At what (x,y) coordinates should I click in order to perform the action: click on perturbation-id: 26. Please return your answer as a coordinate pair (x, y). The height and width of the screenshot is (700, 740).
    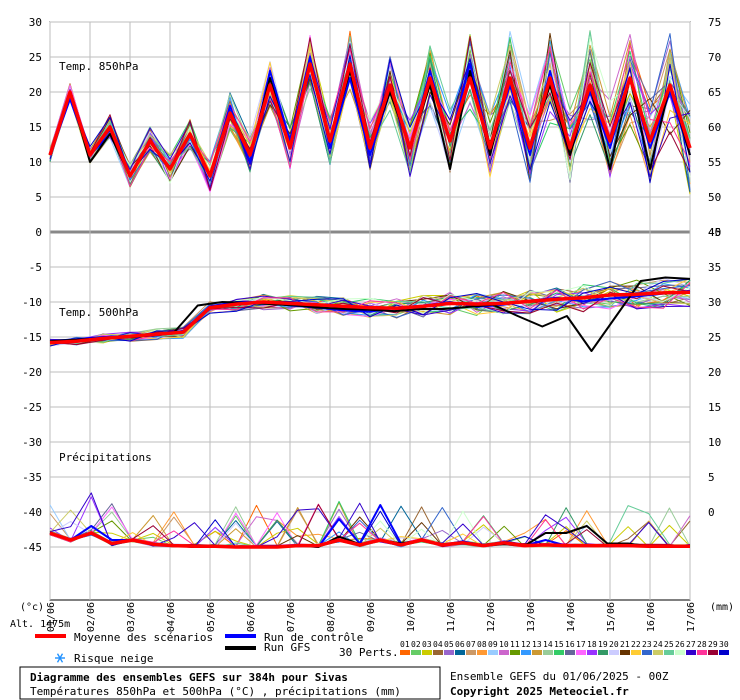
    Looking at the image, I should click on (680, 644).